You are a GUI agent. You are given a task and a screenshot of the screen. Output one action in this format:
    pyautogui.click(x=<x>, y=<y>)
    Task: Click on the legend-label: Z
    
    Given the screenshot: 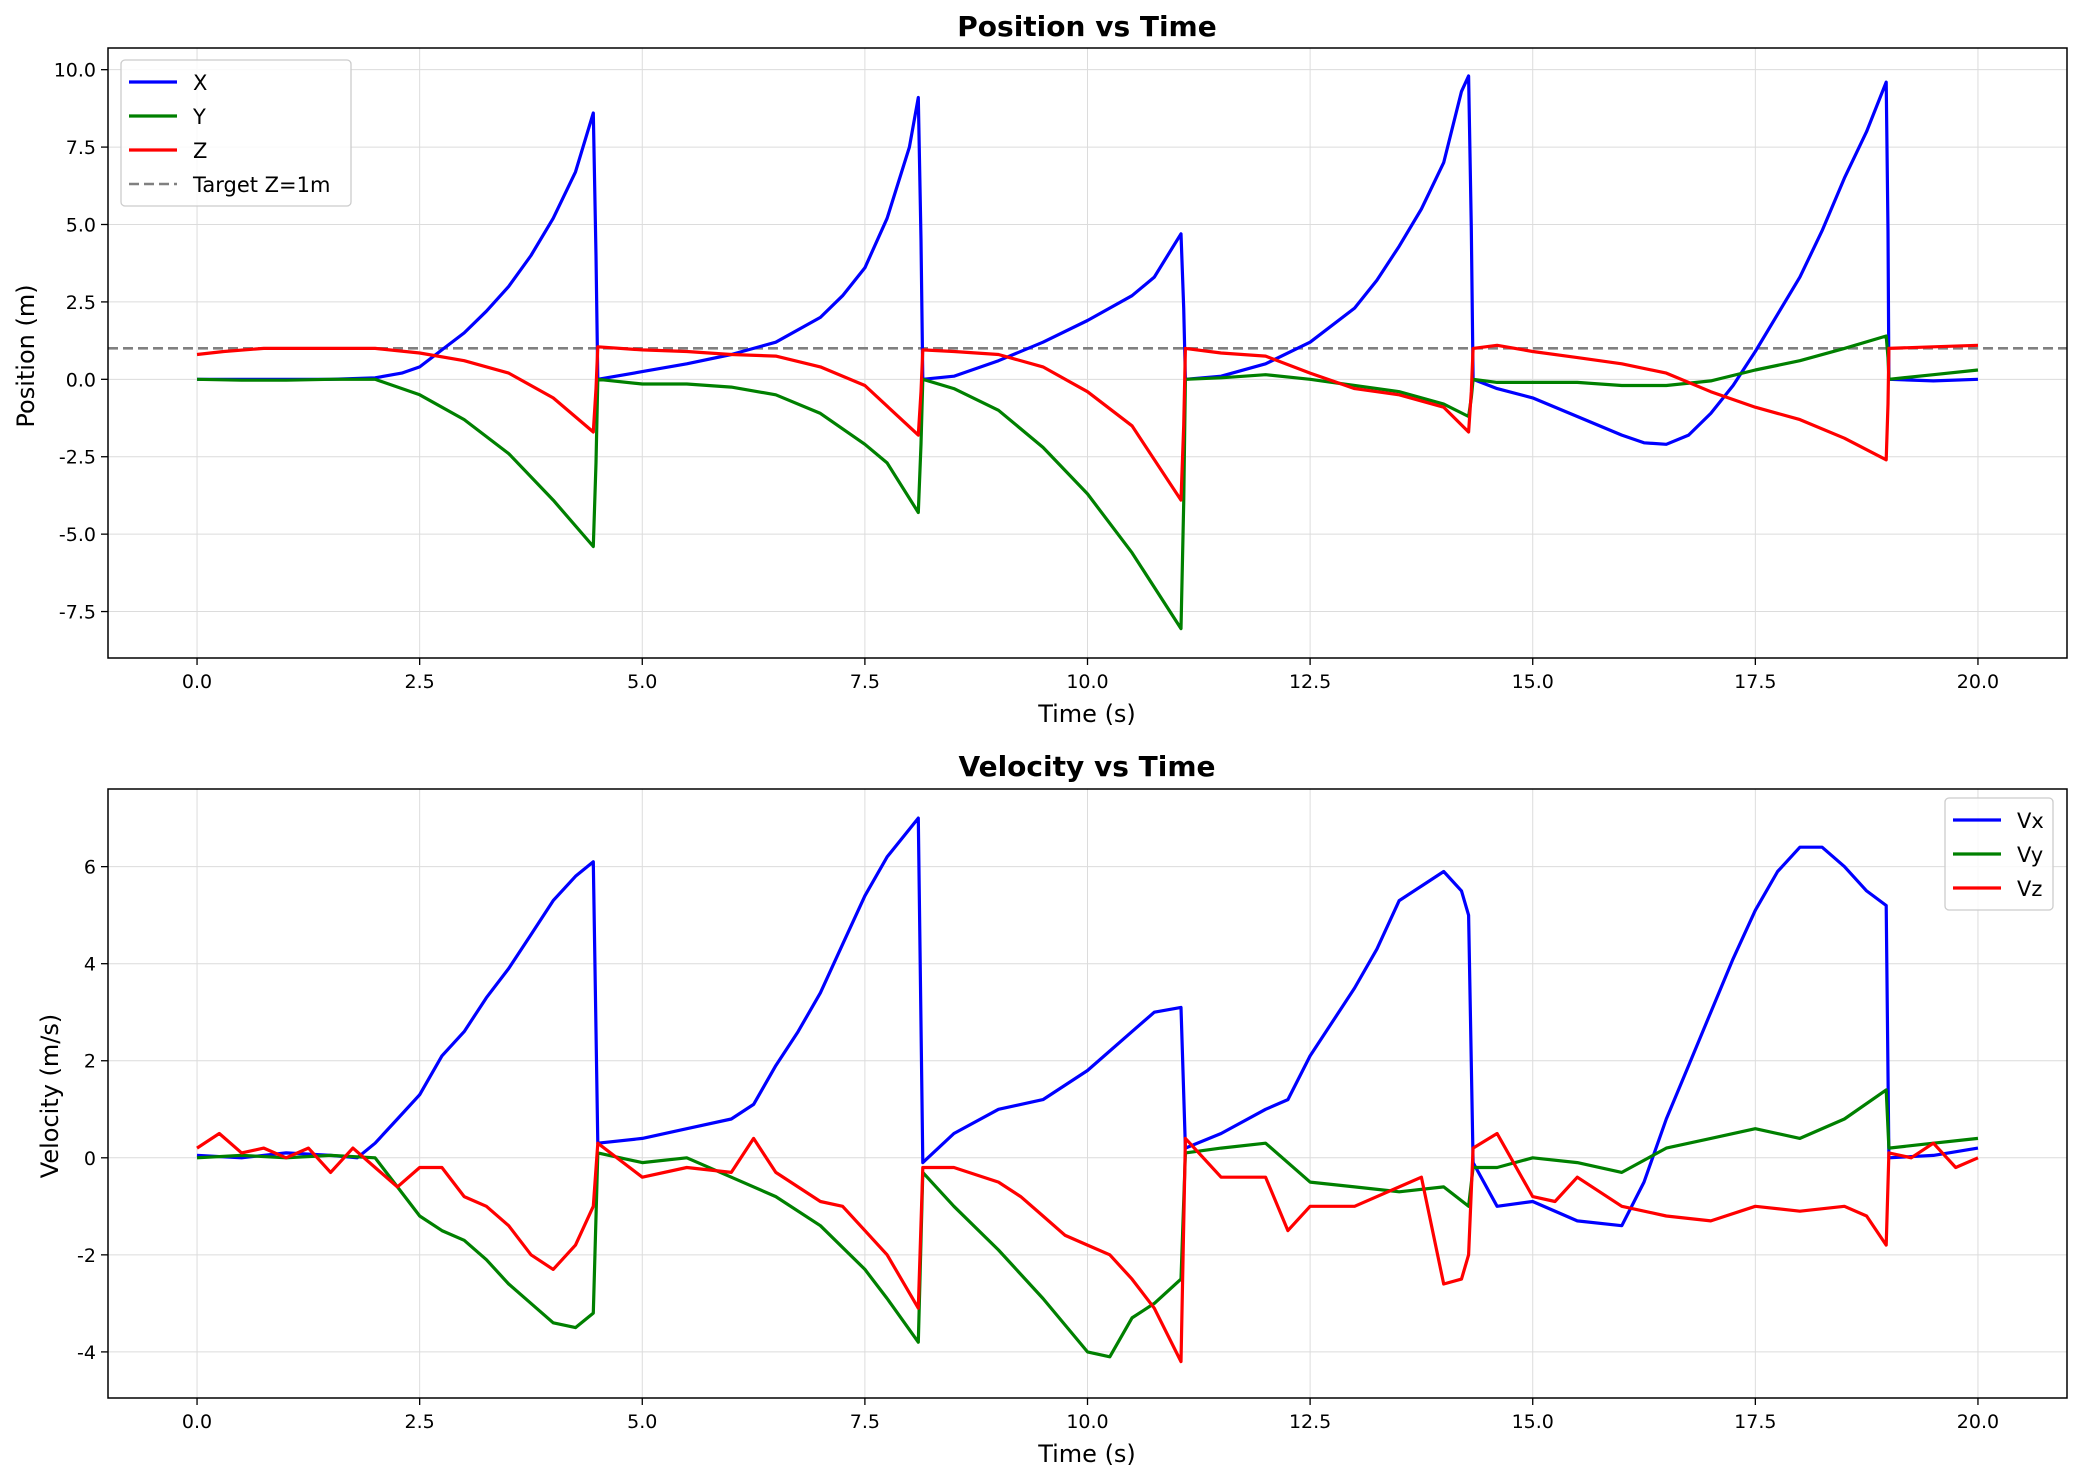 What is the action you would take?
    pyautogui.click(x=200, y=151)
    